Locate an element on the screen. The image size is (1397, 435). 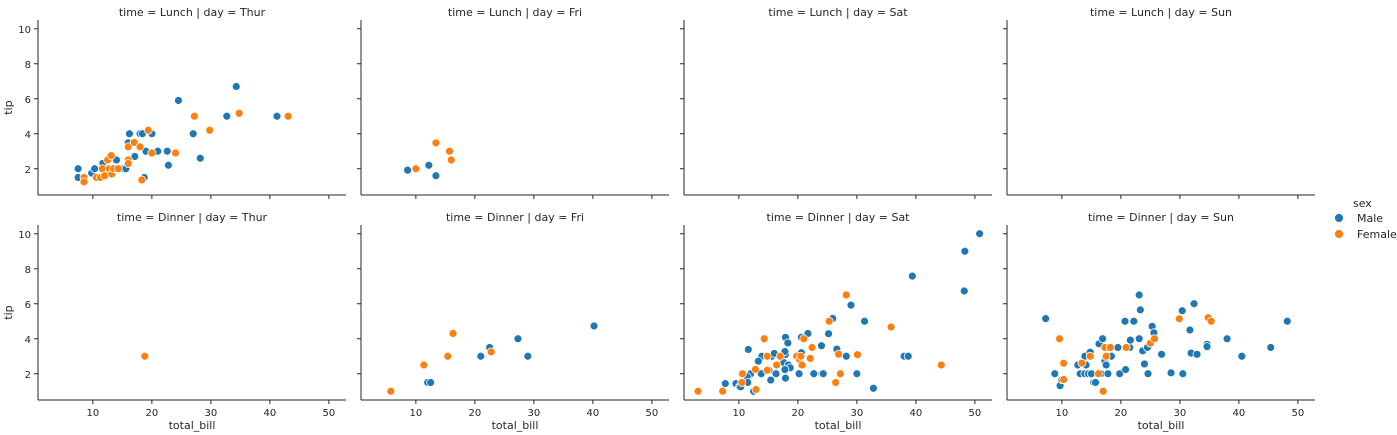
y-tick-label: 8 is located at coordinates (28, 65).